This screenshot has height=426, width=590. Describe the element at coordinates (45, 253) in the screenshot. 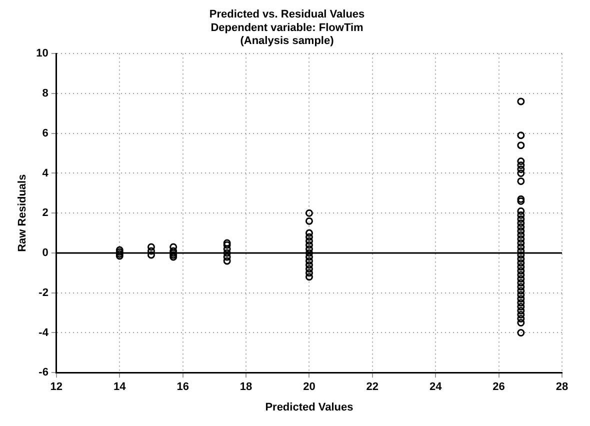

I see `y-tick-label: 0` at that location.